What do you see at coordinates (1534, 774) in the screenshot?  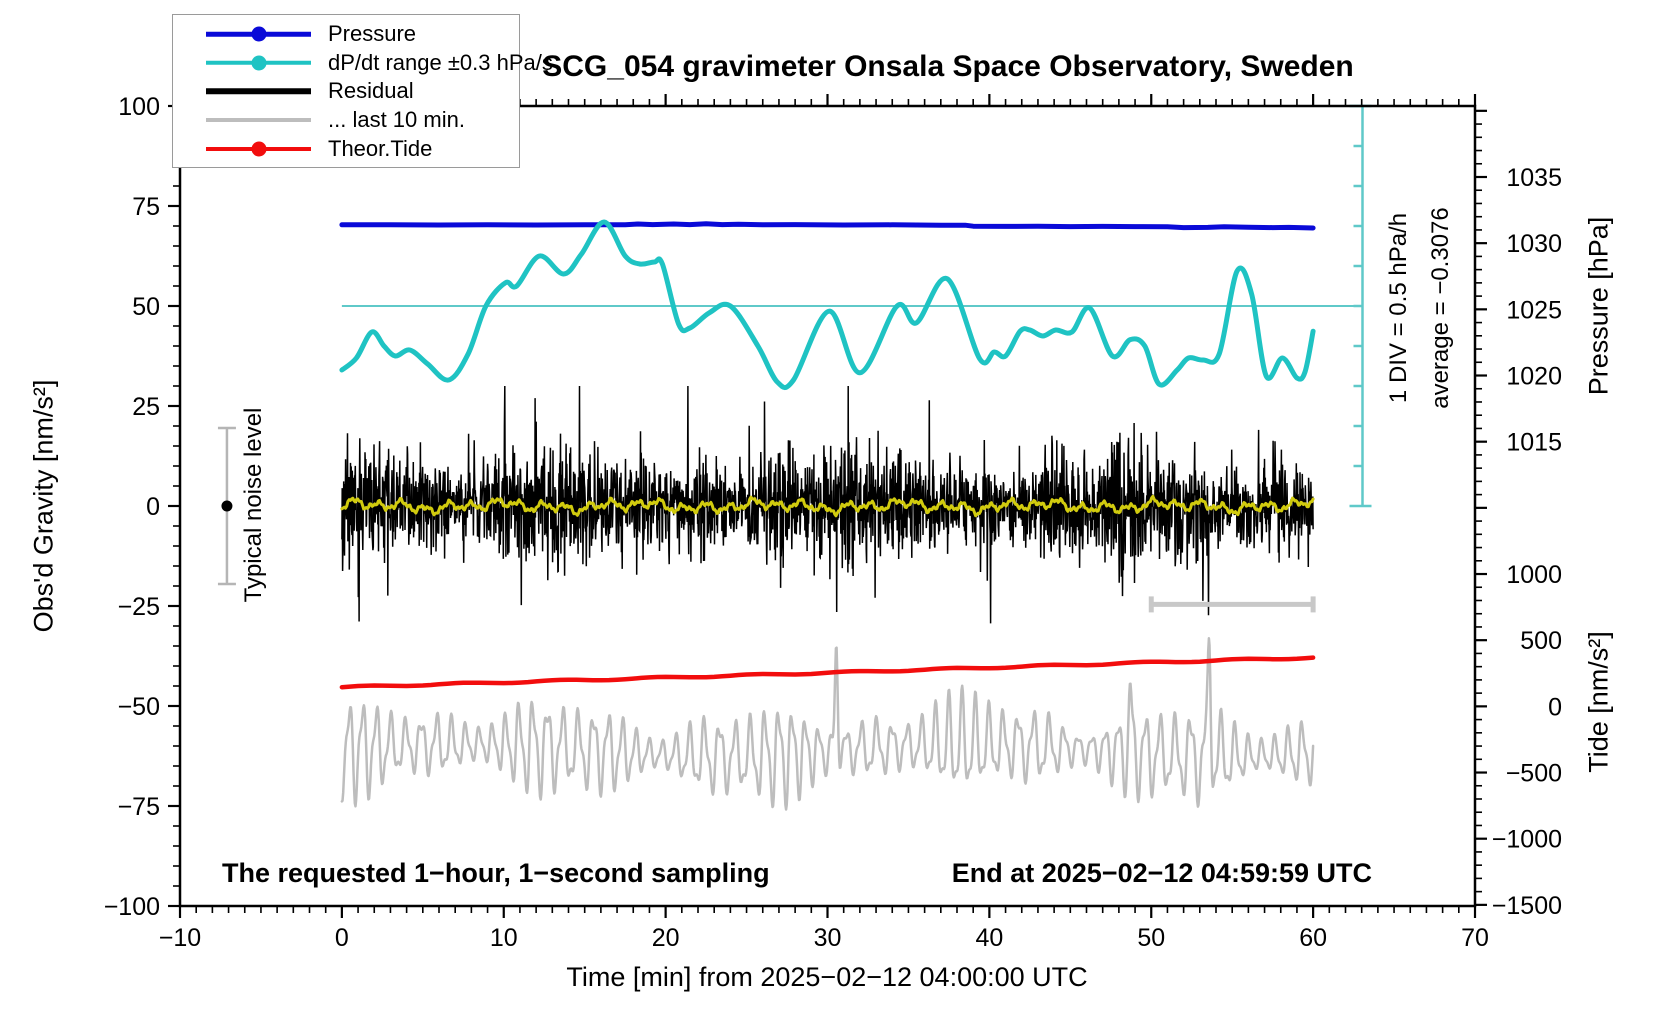 I see `tide-tick-label: −500` at bounding box center [1534, 774].